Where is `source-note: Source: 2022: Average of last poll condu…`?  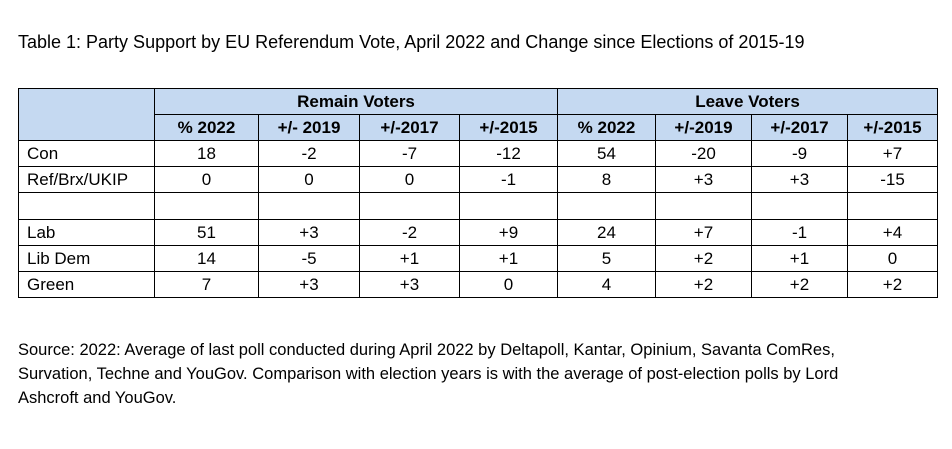
source-note: Source: 2022: Average of last poll condu… is located at coordinates (428, 374).